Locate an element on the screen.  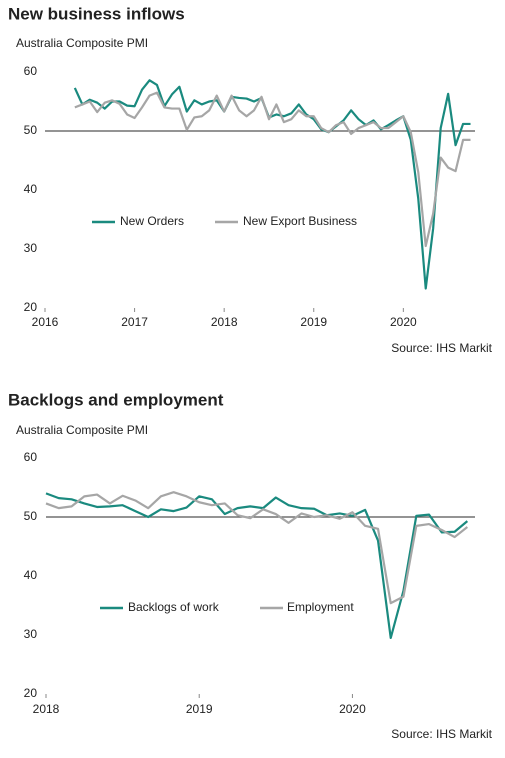
legend-label: New Orders is located at coordinates (152, 221).